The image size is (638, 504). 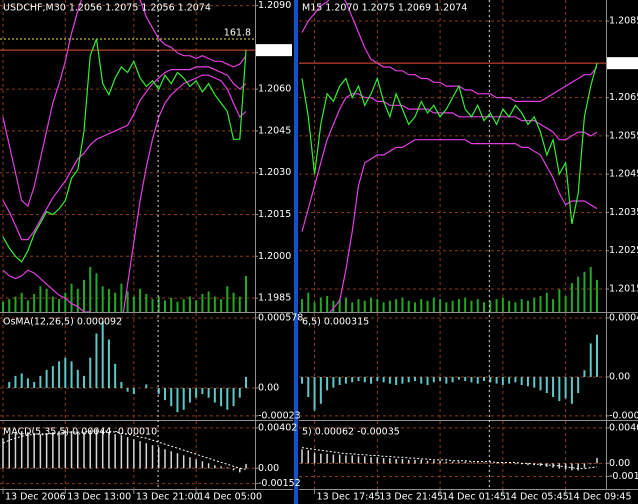 I want to click on window-separator, so click(x=296, y=252).